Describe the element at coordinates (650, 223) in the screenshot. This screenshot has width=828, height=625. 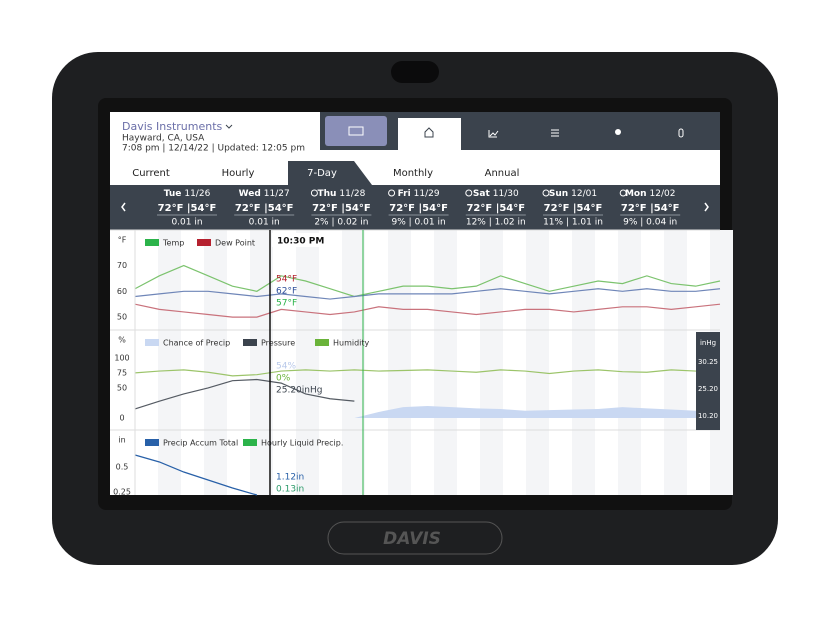
I see `forecast-precip: 9% | 0.04 in` at that location.